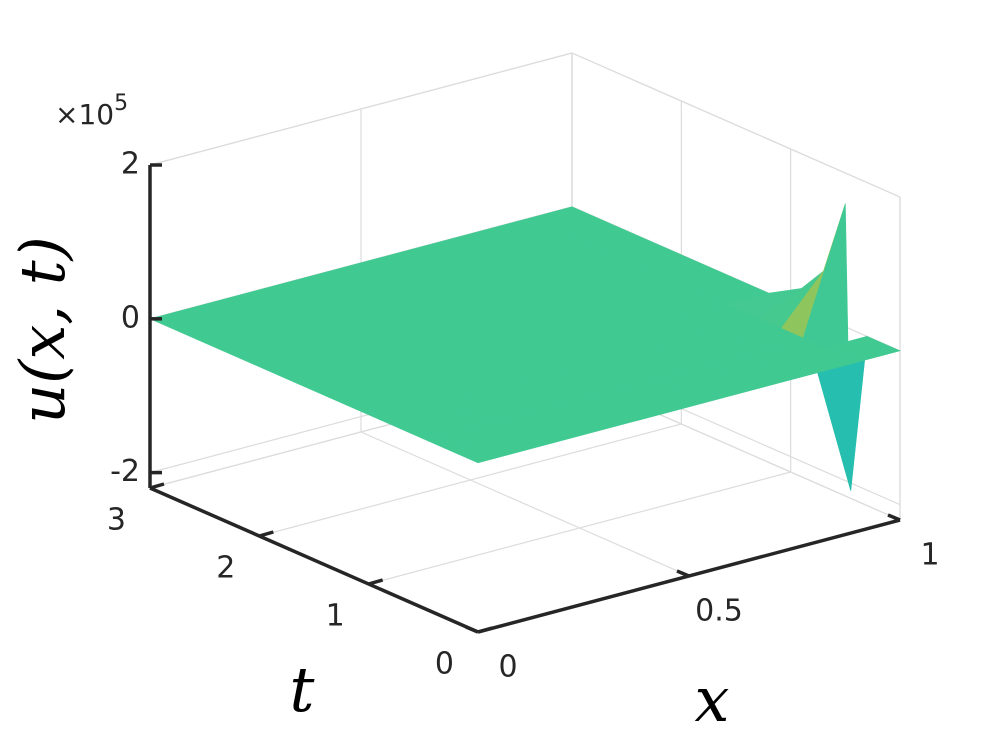 Image resolution: width=996 pixels, height=747 pixels. What do you see at coordinates (130, 317) in the screenshot?
I see `z-tick-label: 0` at bounding box center [130, 317].